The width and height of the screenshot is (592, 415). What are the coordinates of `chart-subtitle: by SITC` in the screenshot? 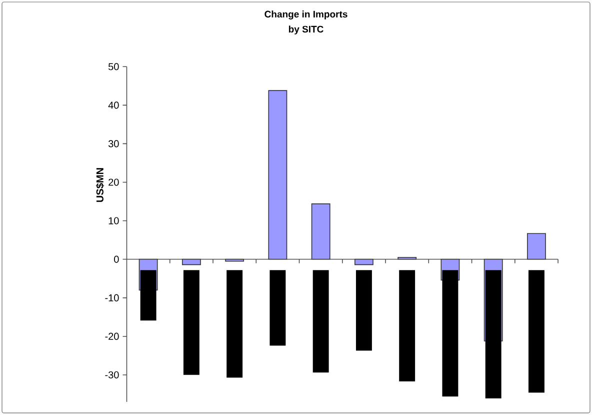 It's located at (306, 30).